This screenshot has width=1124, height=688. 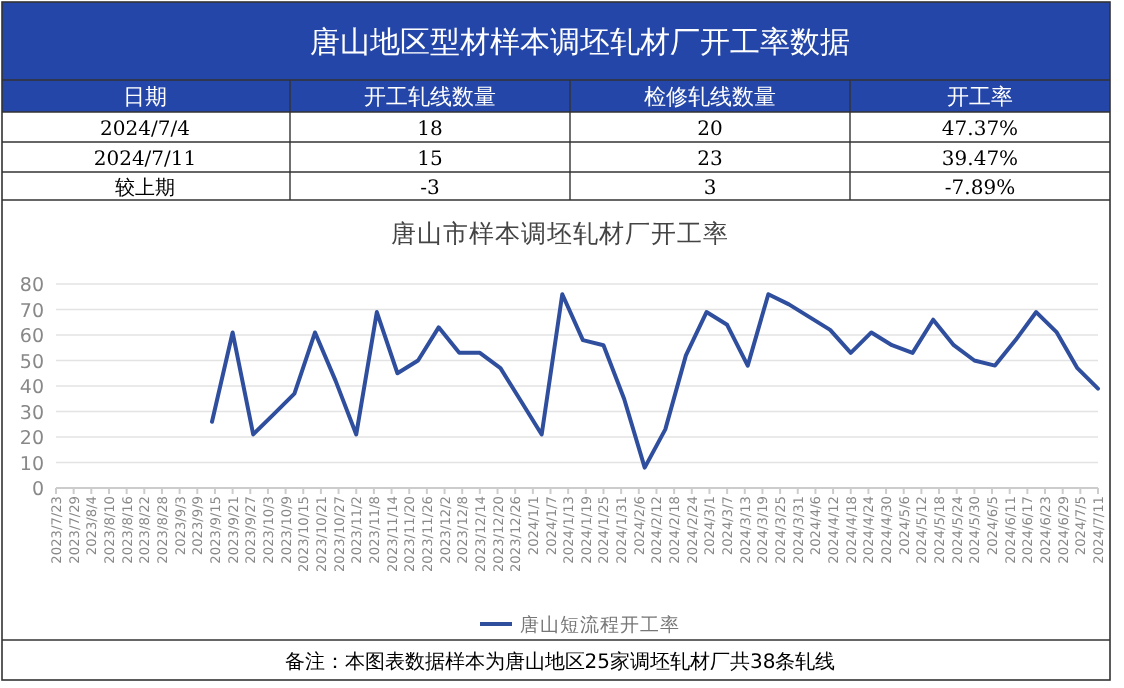 I want to click on text: 2024/7/11, so click(x=145, y=160).